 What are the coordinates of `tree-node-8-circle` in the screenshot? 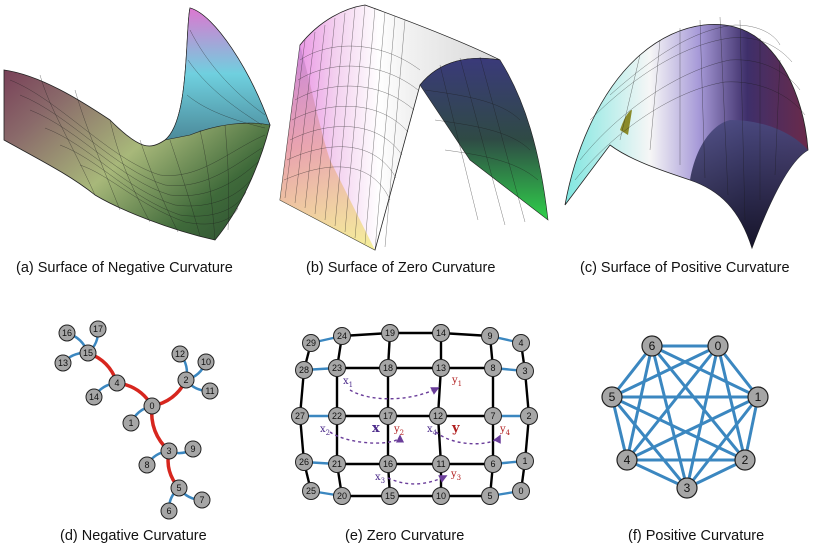 It's located at (147, 465).